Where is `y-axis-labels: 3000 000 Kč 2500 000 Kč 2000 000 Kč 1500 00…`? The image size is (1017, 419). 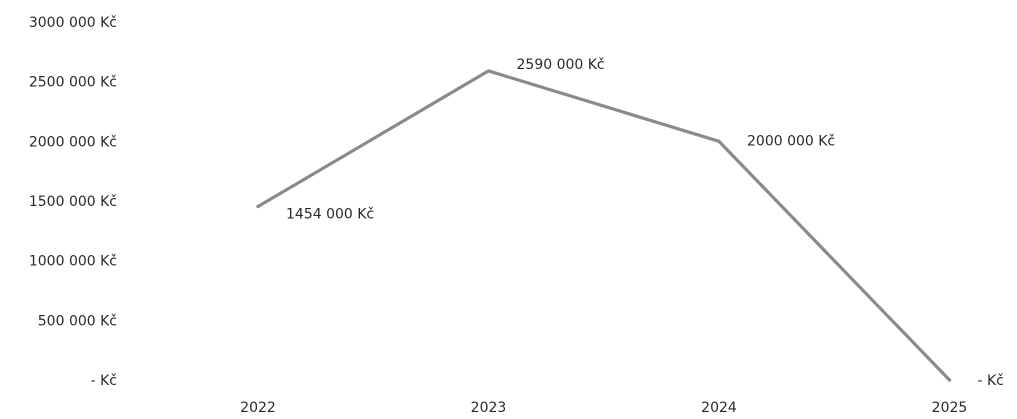 y-axis-labels: 3000 000 Kč 2500 000 Kč 2000 000 Kč 1500 00… is located at coordinates (73, 202).